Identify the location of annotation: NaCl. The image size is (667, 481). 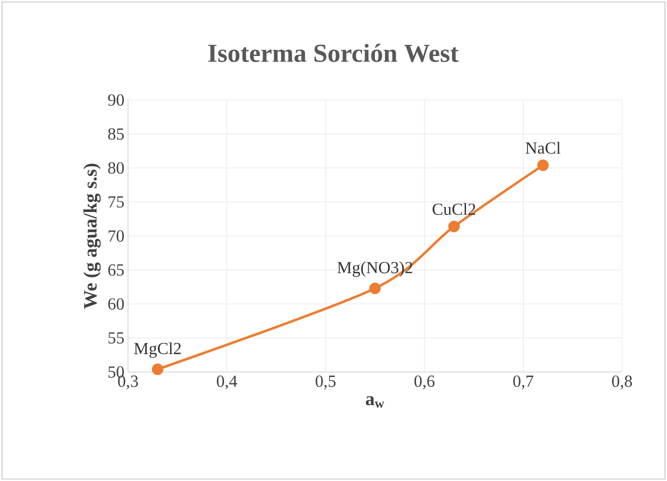
(543, 148).